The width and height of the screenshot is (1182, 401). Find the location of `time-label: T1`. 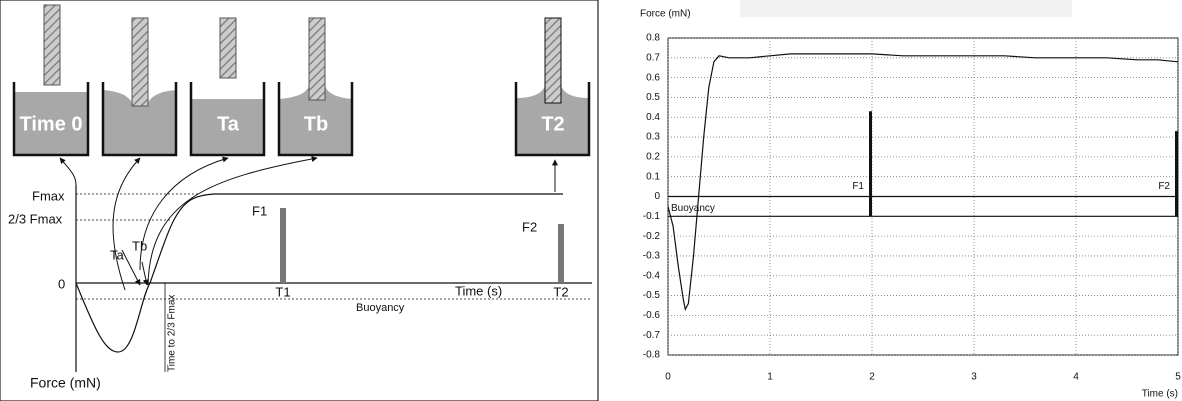

time-label: T1 is located at coordinates (282, 291).